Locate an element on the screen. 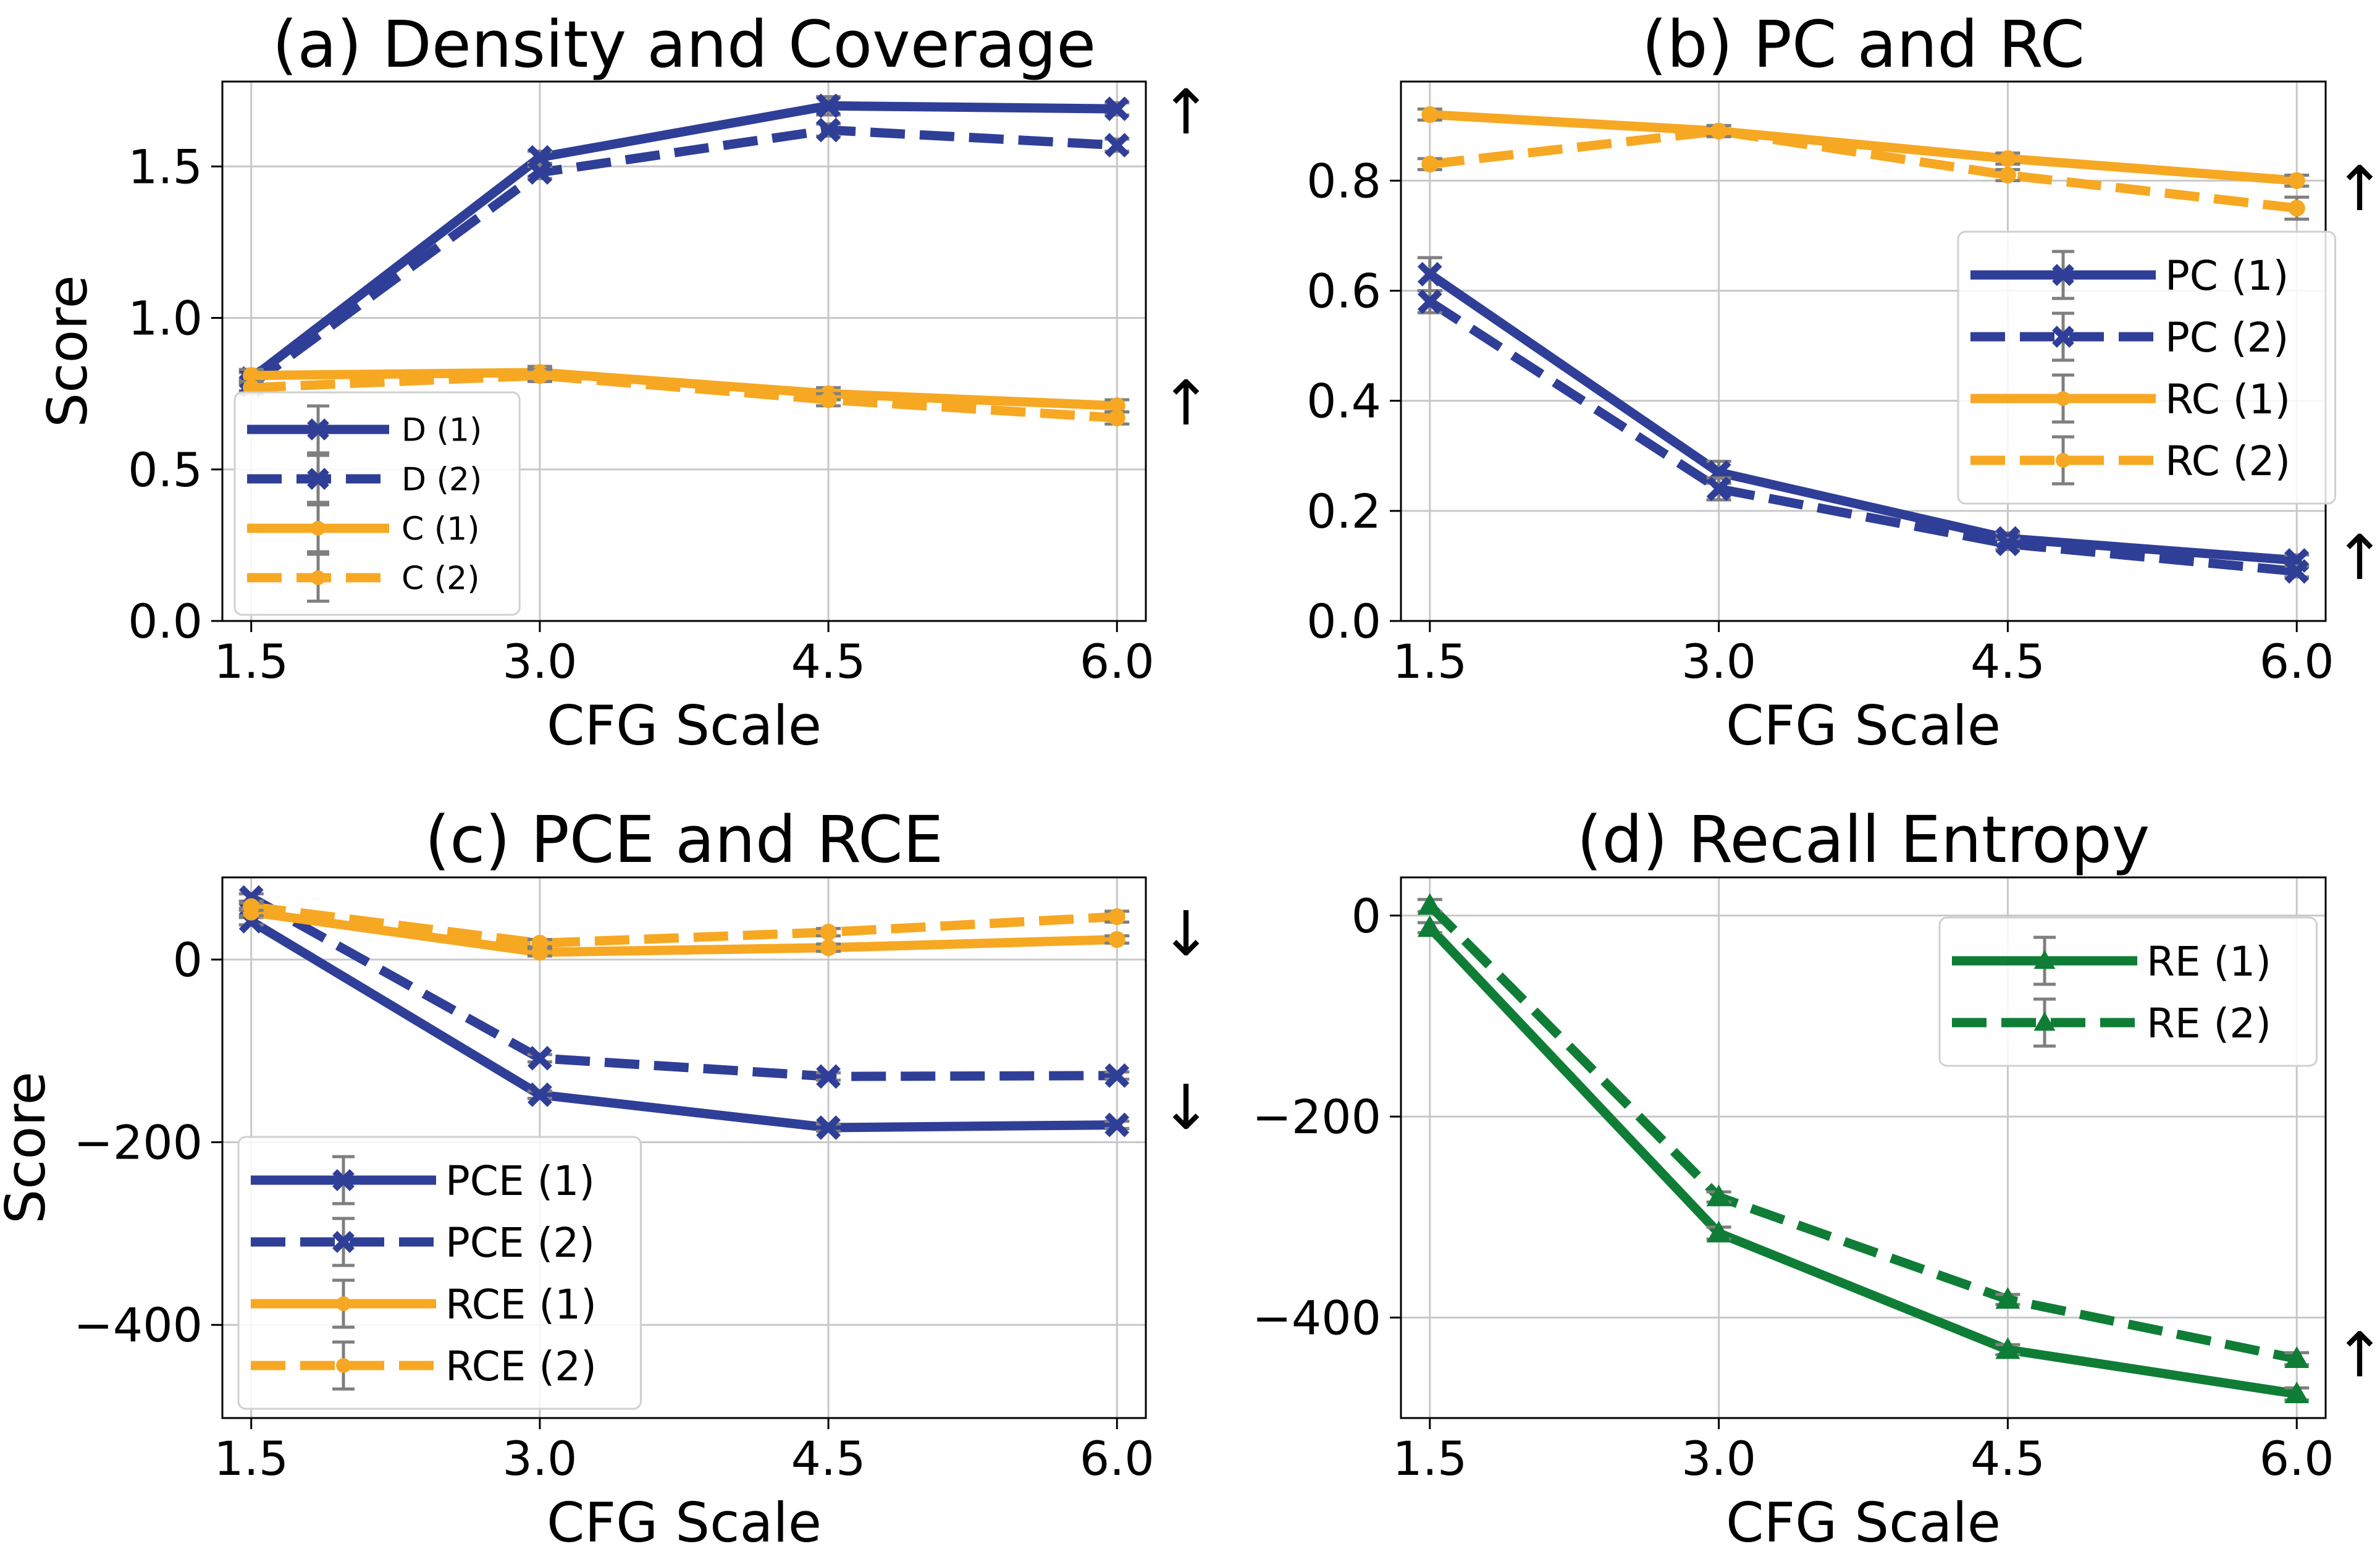  legend-label: PC (1) is located at coordinates (2227, 276).